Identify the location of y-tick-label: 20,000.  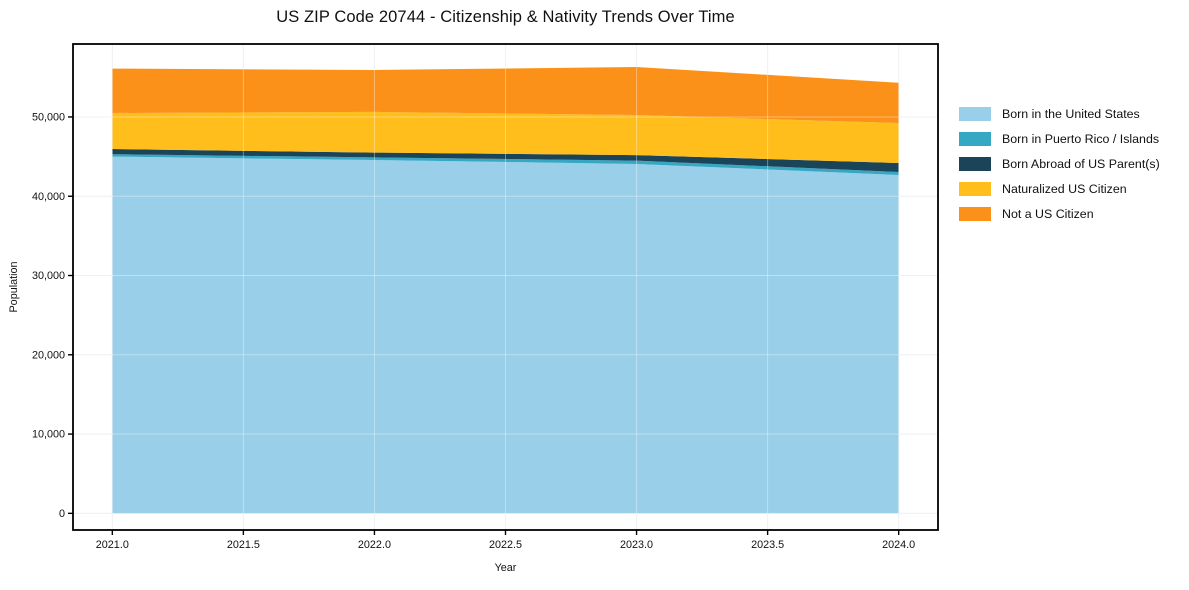
(48, 355).